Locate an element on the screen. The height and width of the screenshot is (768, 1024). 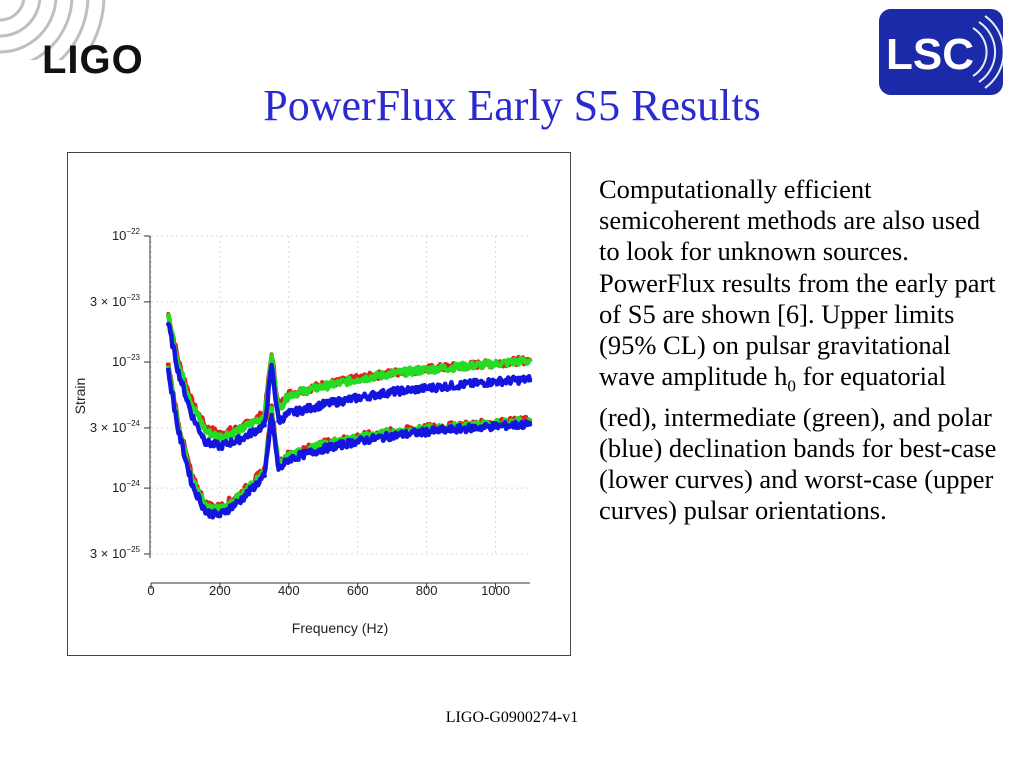
y-tick-label: 10−24 is located at coordinates (126, 487).